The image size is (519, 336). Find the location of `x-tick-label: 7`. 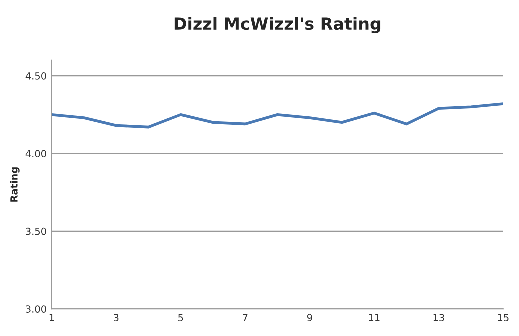

x-tick-label: 7 is located at coordinates (245, 318).